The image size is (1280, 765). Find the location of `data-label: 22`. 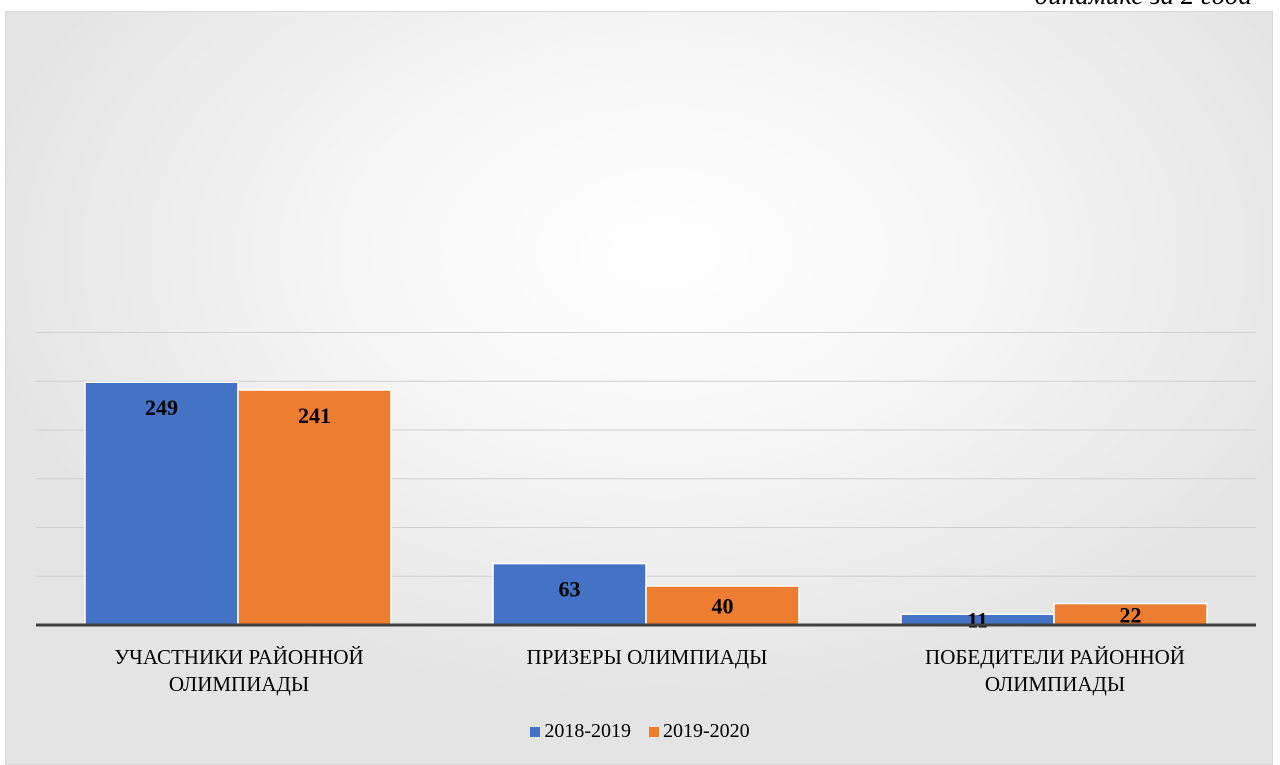

data-label: 22 is located at coordinates (1131, 614).